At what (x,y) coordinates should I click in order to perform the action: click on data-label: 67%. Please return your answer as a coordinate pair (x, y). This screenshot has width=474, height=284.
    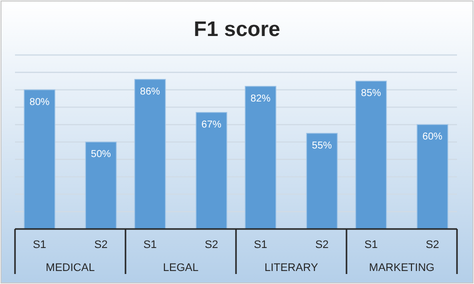
    Looking at the image, I should click on (211, 124).